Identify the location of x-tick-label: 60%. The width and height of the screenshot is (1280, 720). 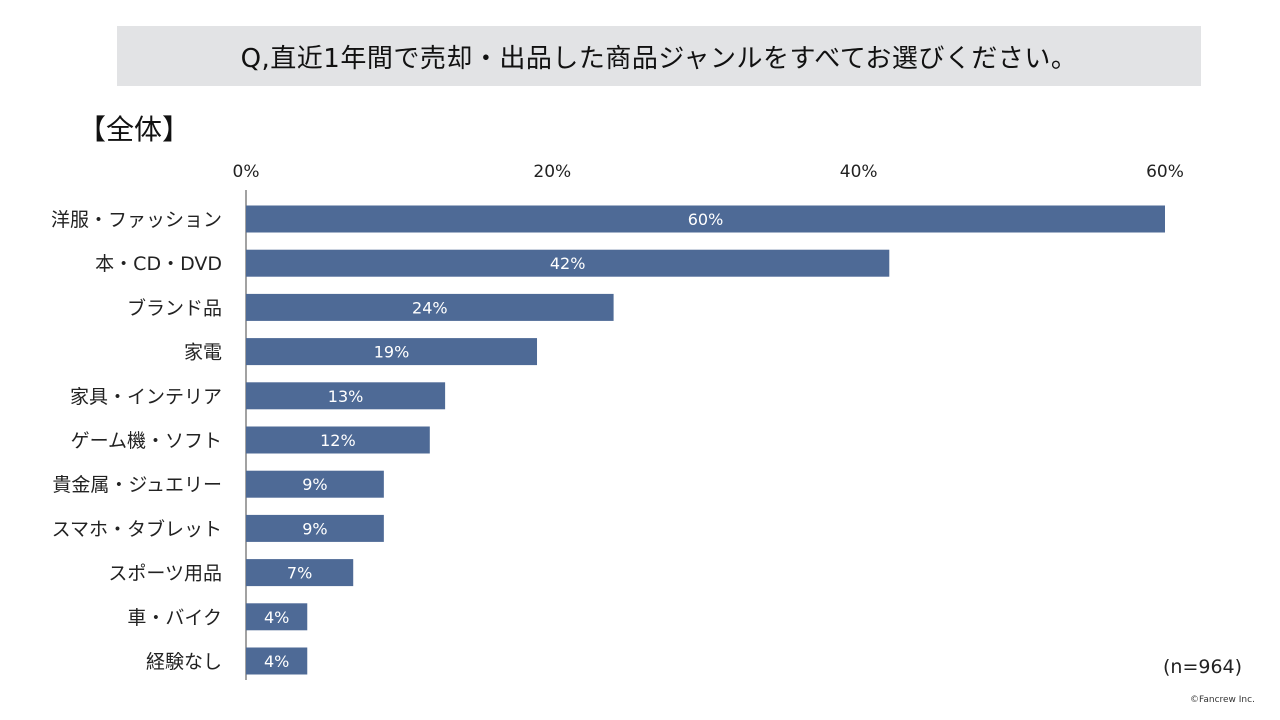
(1165, 172).